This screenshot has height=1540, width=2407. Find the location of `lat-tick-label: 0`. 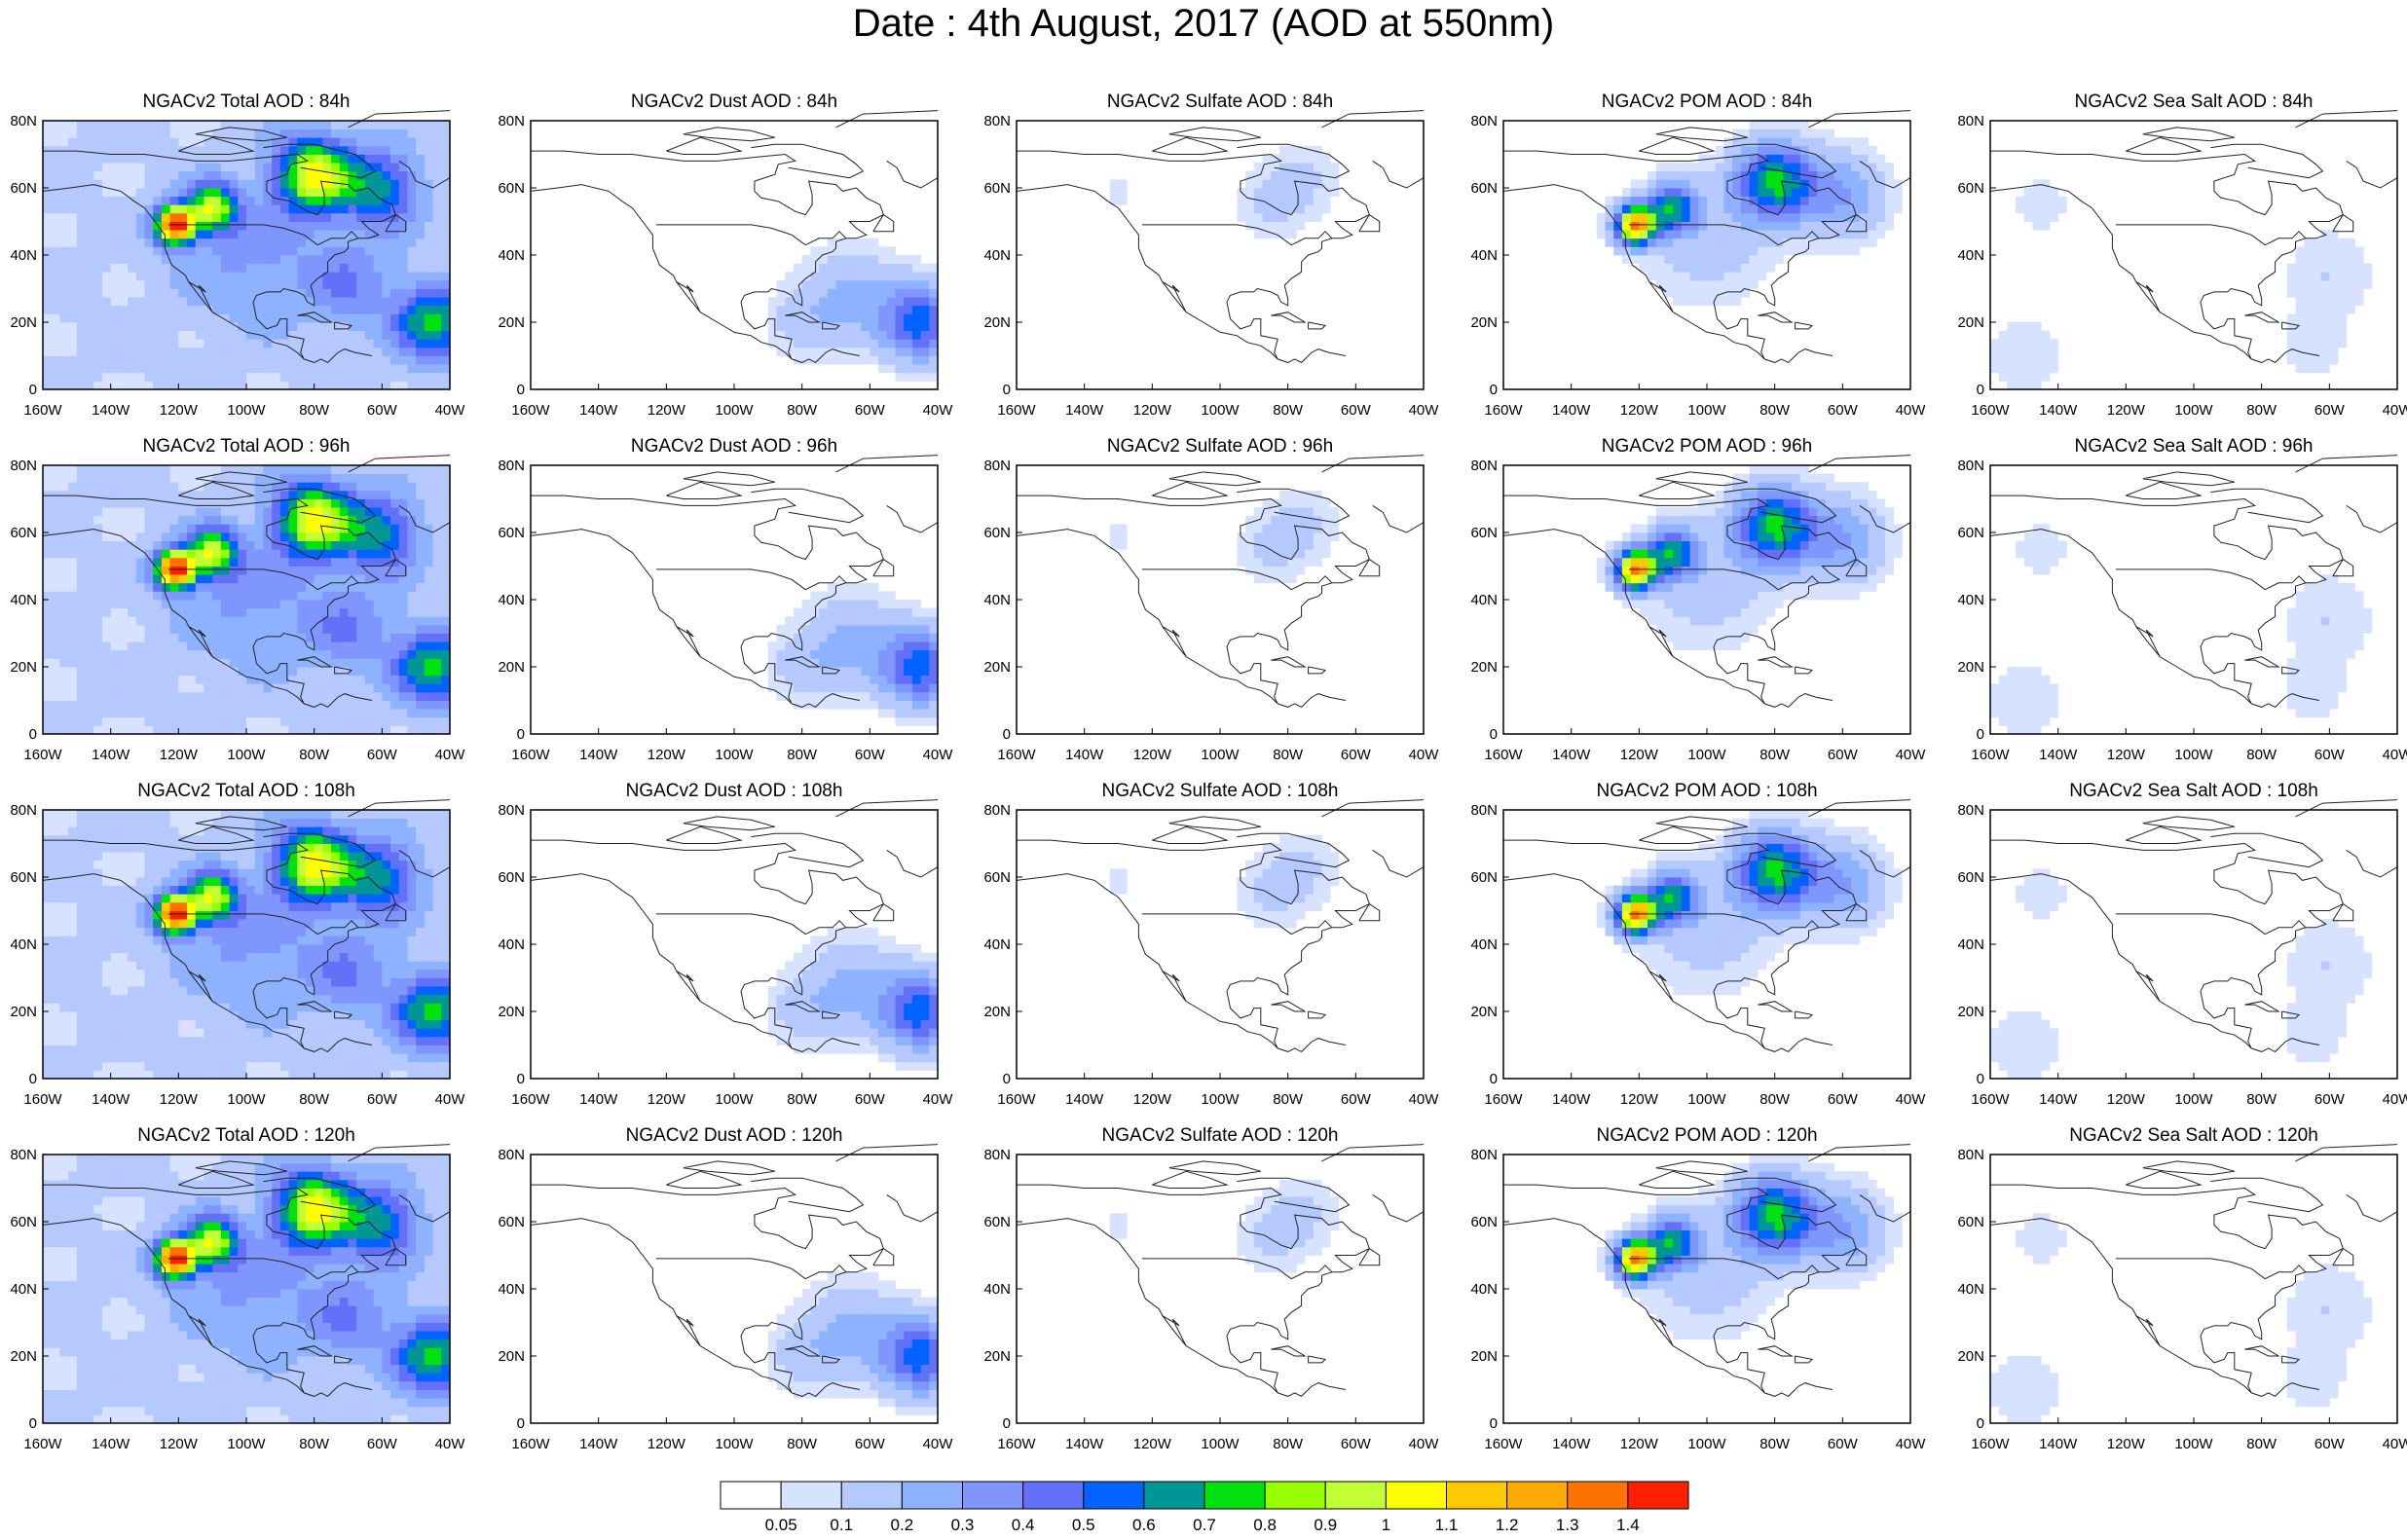

lat-tick-label: 0 is located at coordinates (521, 390).